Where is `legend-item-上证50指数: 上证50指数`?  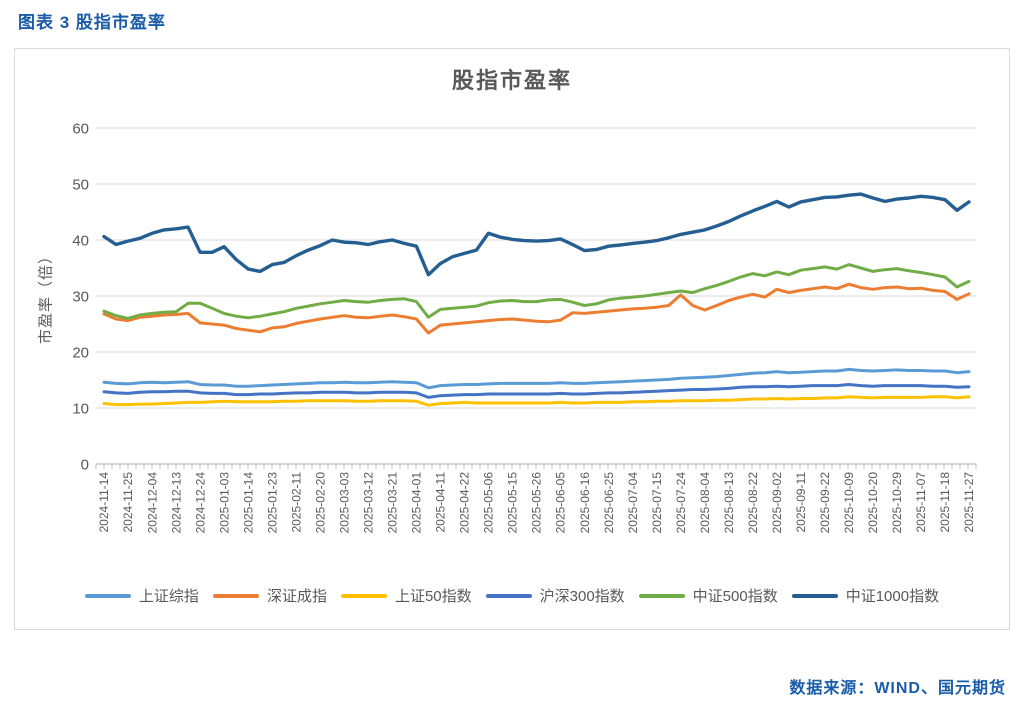 legend-item-上证50指数: 上证50指数 is located at coordinates (406, 595).